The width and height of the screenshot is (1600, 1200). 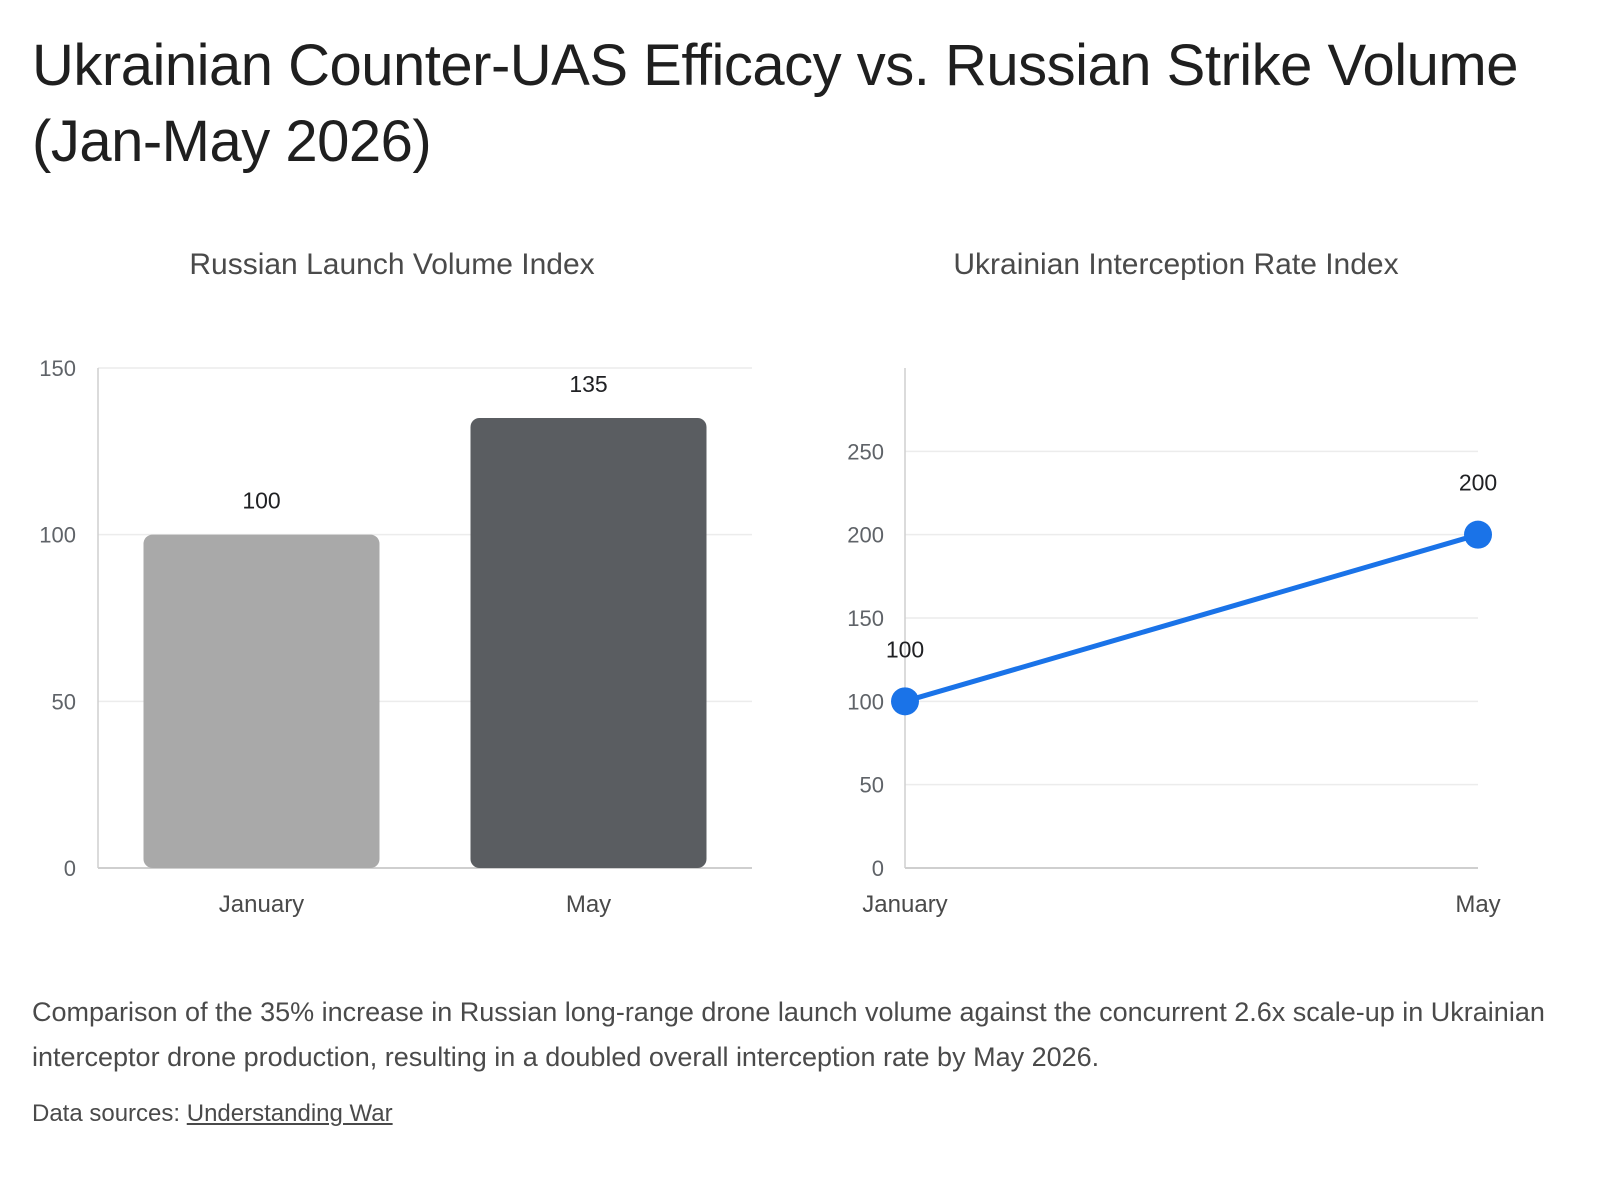 I want to click on data-sources: Data sources: Understanding War, so click(x=212, y=1114).